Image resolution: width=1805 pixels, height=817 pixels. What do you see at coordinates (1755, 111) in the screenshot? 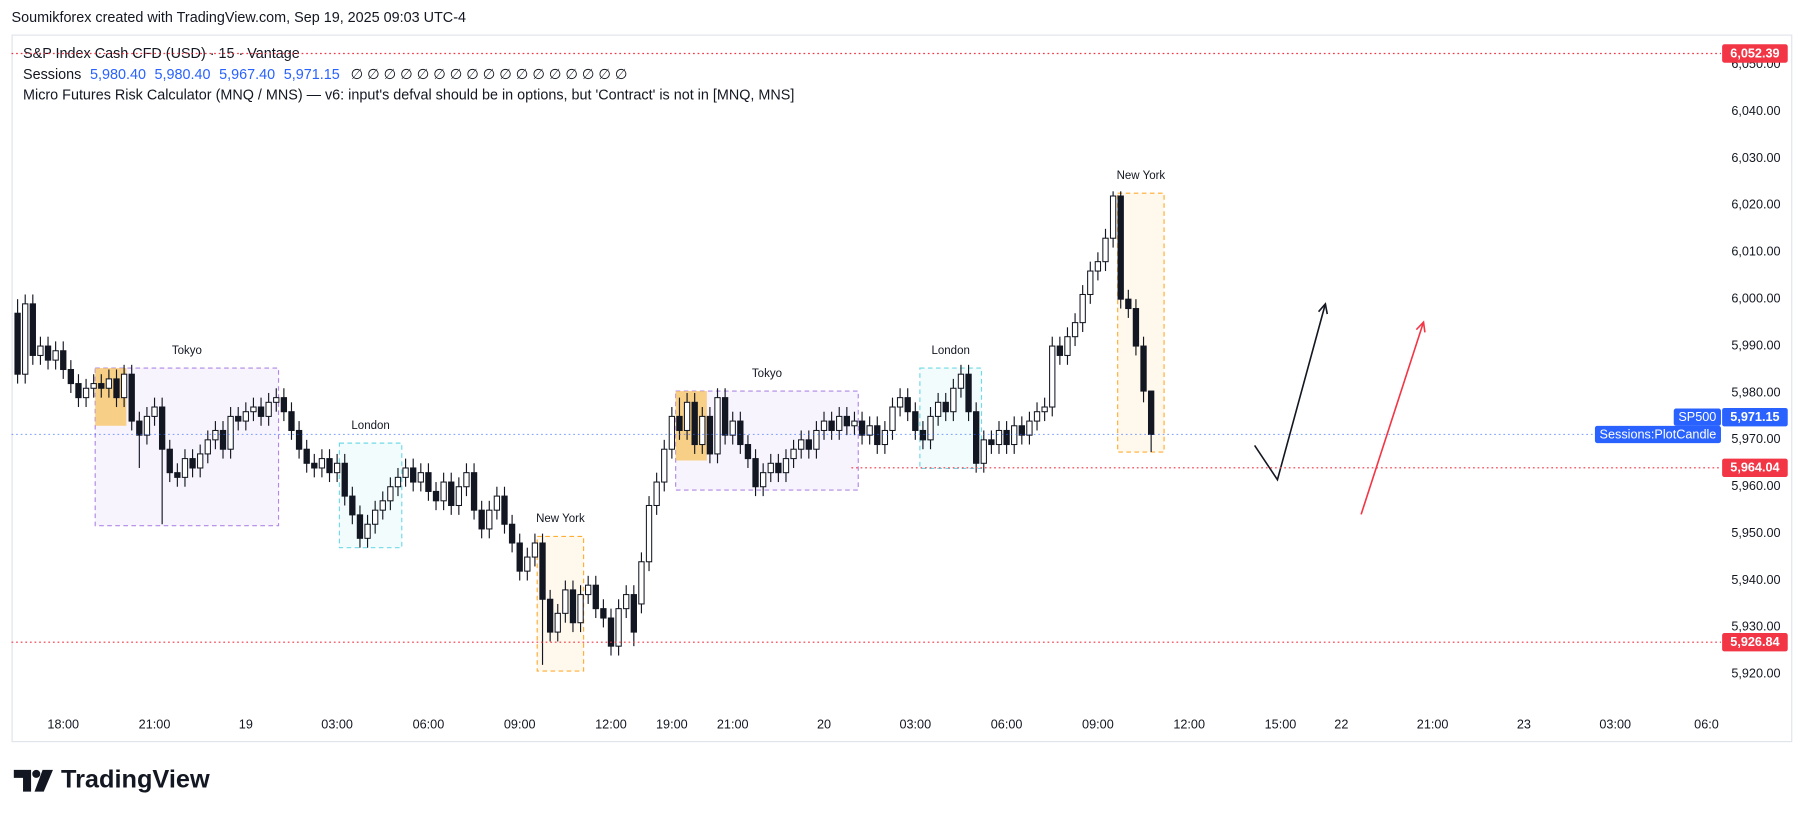
I see `y-tick-label: 6,040.00` at bounding box center [1755, 111].